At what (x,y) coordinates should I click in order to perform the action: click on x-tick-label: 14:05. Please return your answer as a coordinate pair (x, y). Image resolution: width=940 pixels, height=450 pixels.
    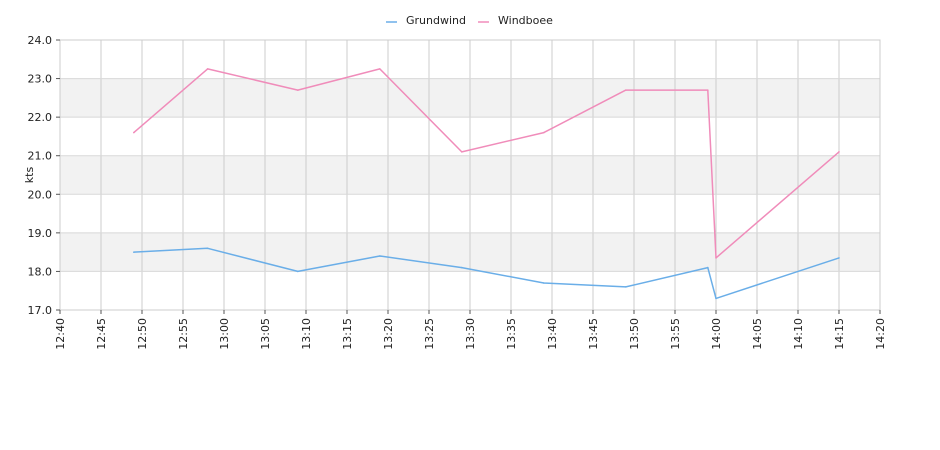
    Looking at the image, I should click on (757, 334).